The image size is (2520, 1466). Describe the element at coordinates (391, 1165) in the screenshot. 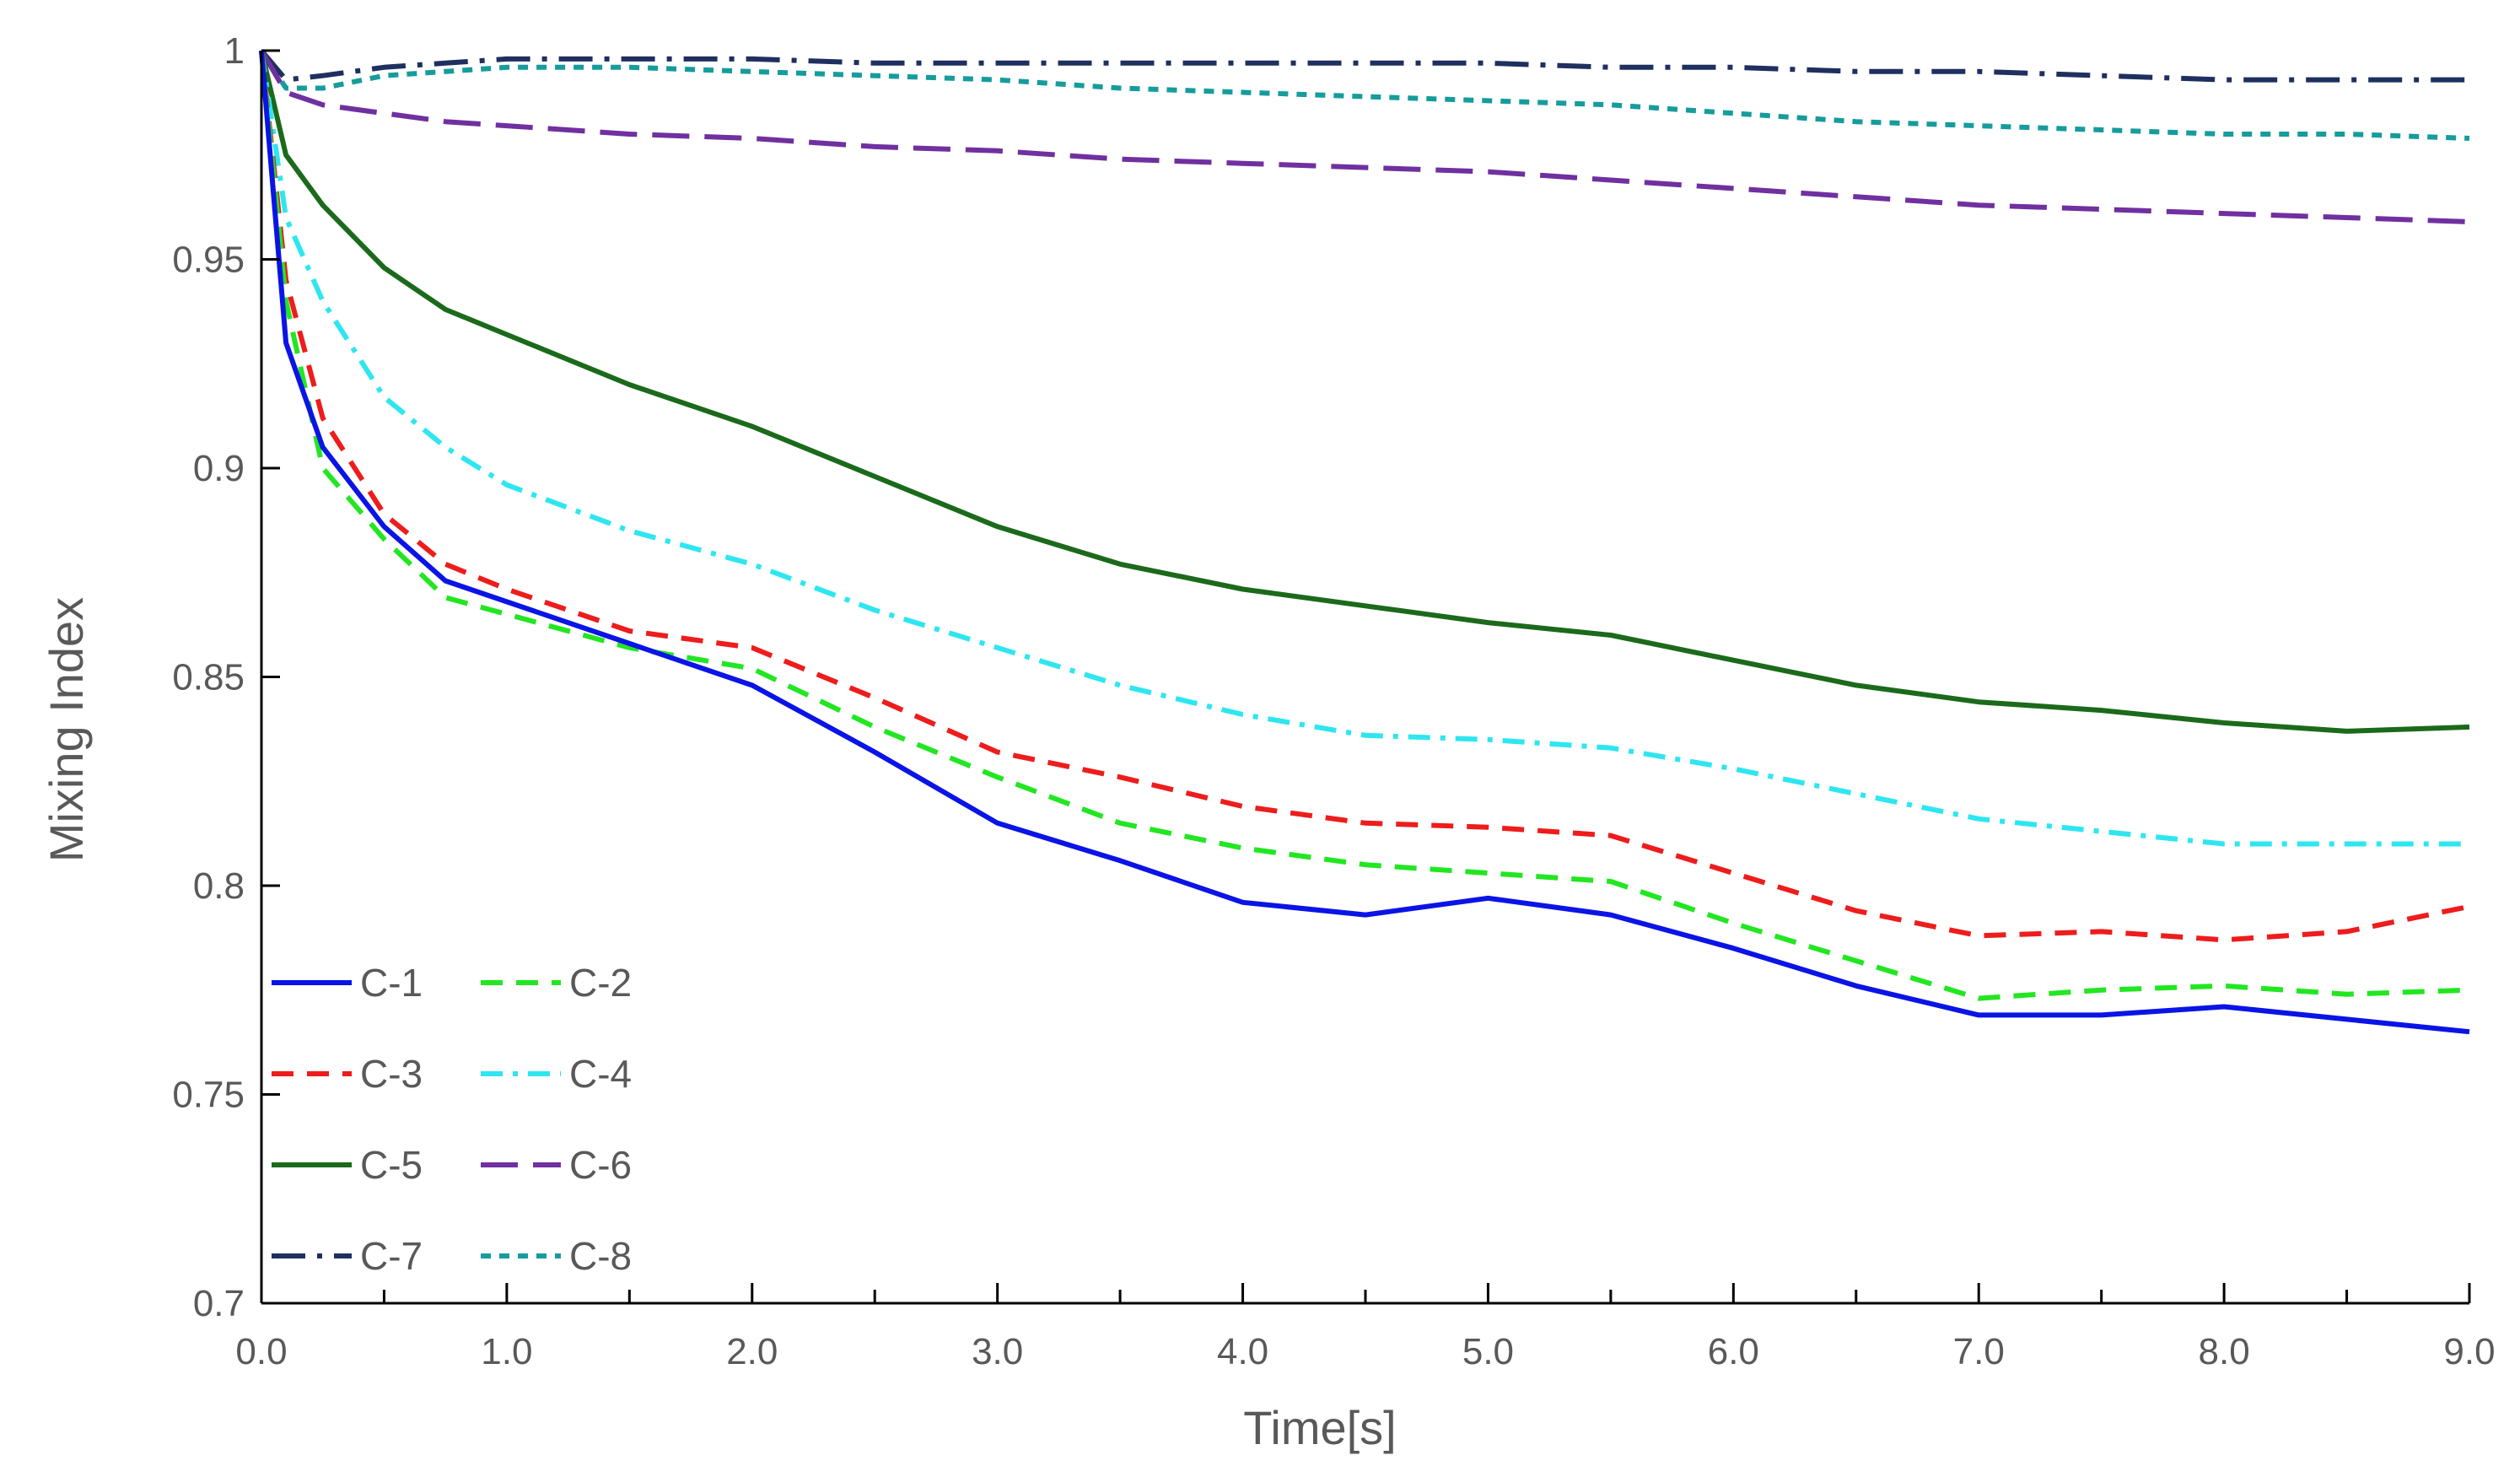

I see `legend-label-c-5: C-5` at that location.